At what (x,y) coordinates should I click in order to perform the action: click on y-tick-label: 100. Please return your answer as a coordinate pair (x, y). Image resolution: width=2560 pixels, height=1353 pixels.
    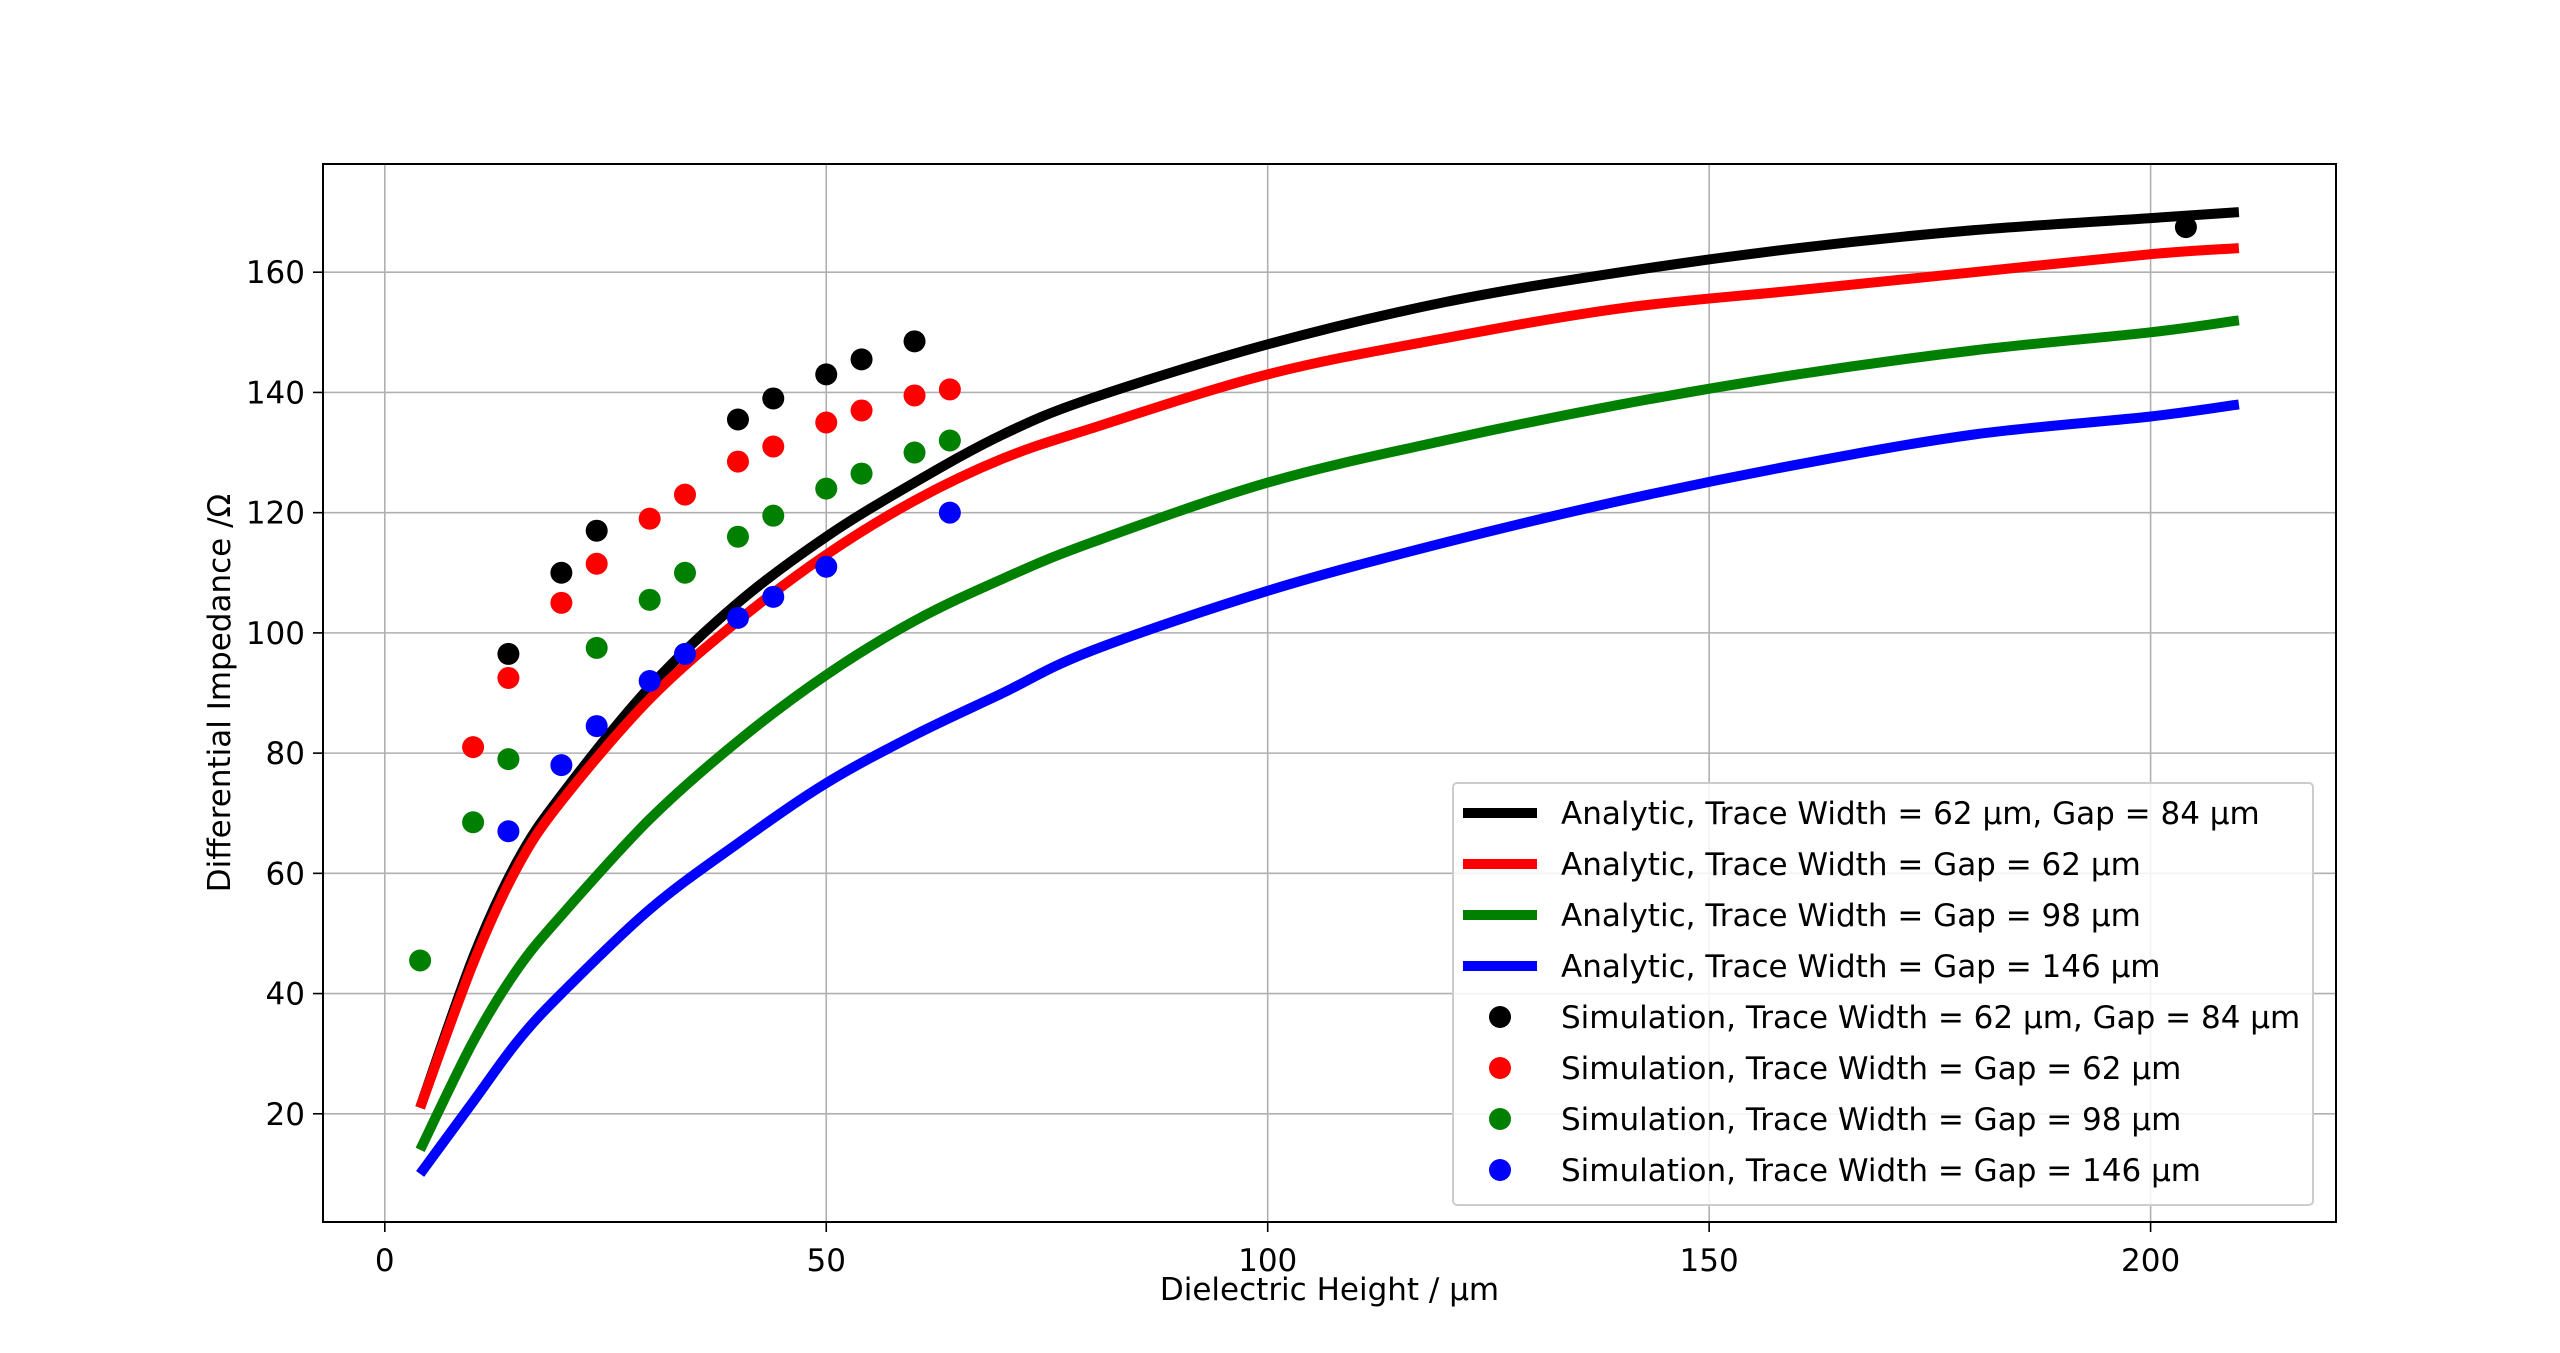
    Looking at the image, I should click on (275, 634).